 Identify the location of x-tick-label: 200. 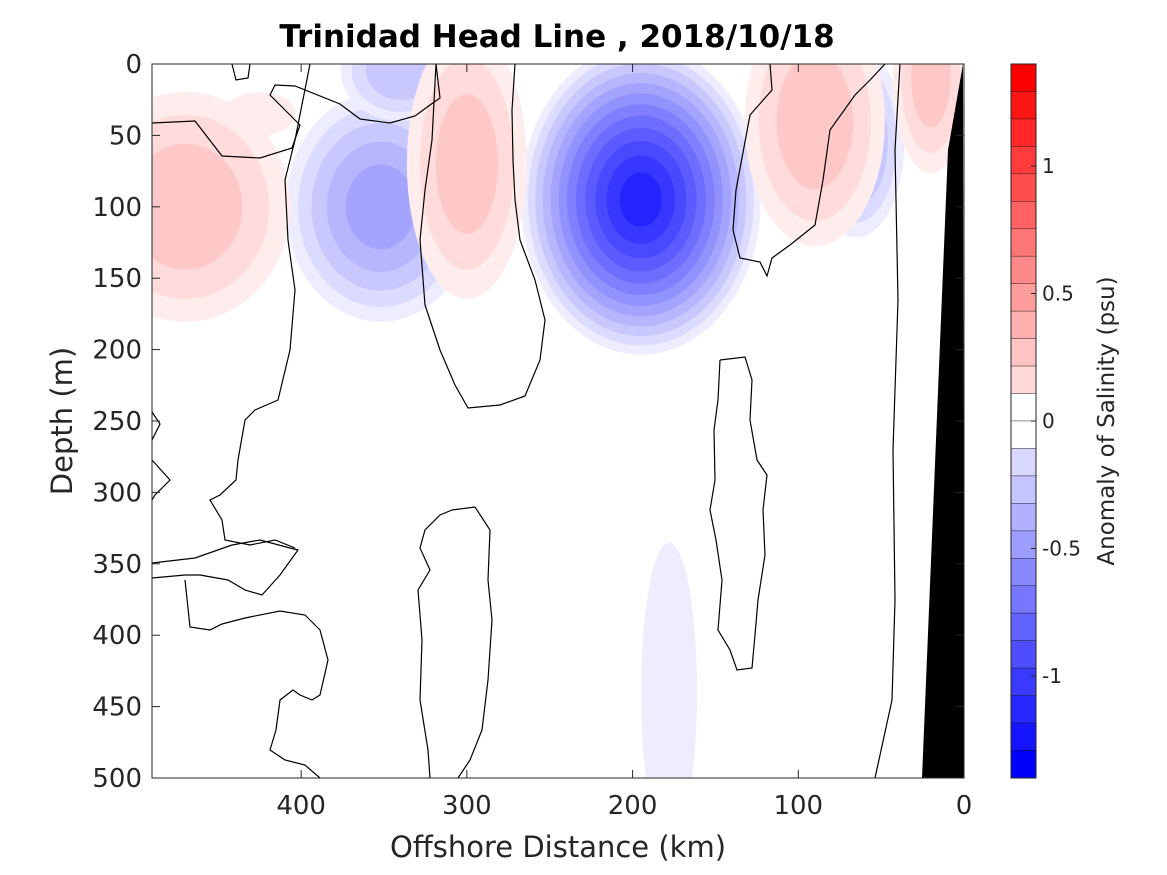
(633, 806).